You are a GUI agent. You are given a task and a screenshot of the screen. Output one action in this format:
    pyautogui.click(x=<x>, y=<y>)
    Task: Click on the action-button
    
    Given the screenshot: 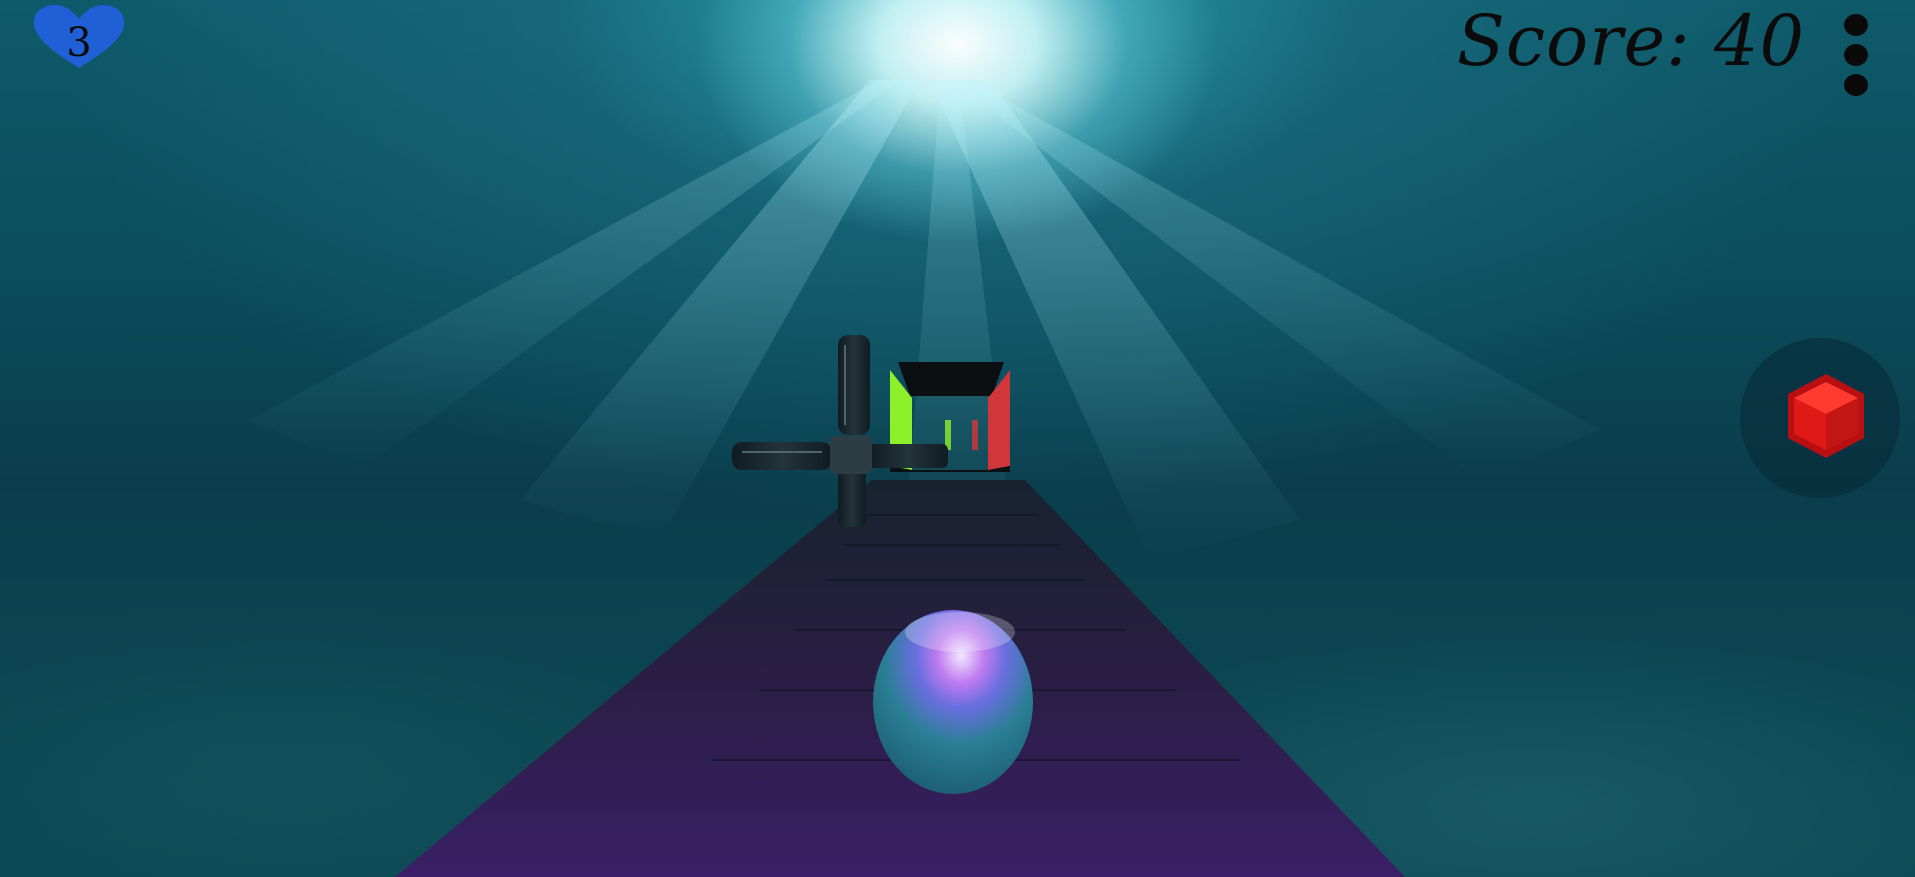 What is the action you would take?
    pyautogui.click(x=1820, y=418)
    